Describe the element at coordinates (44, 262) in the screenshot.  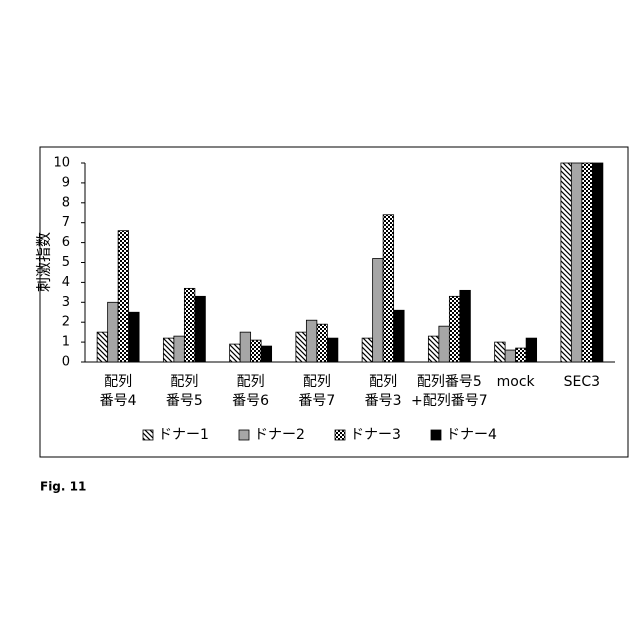
I see `y-axis-label: 刺激指数` at that location.